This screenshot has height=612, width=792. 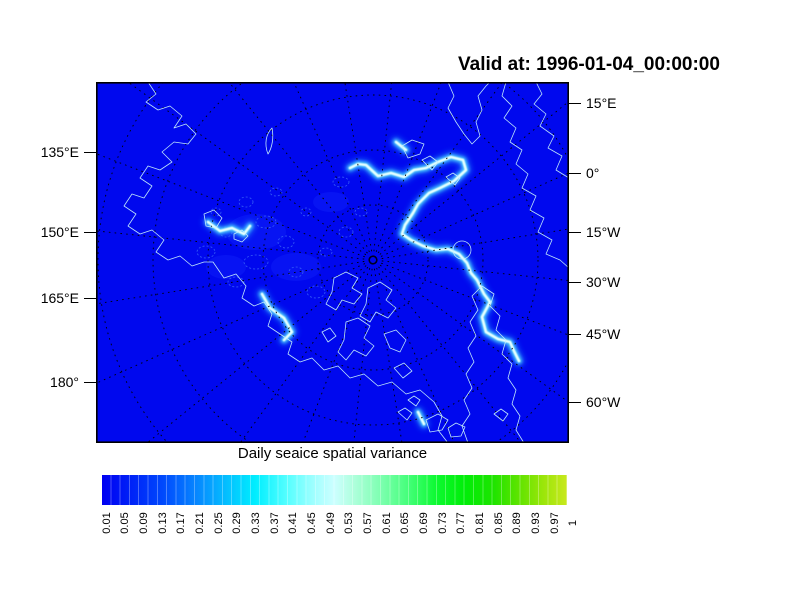 I want to click on axis-tick-label: 165°E, so click(x=59, y=298).